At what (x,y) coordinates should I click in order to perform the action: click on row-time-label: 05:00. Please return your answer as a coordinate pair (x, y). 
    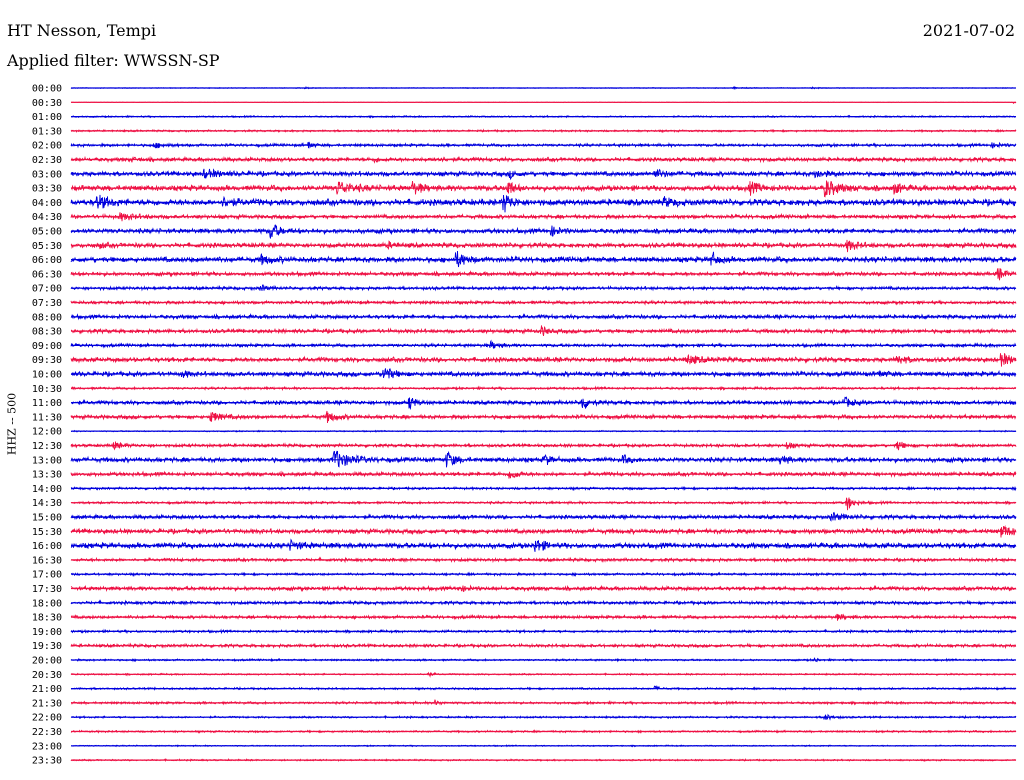
    Looking at the image, I should click on (47, 232).